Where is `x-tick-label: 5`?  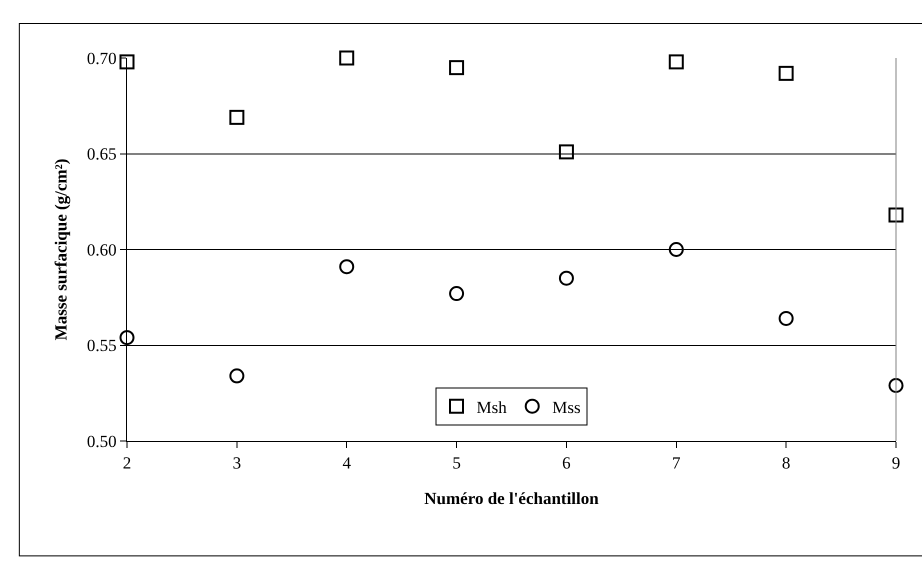 x-tick-label: 5 is located at coordinates (456, 462).